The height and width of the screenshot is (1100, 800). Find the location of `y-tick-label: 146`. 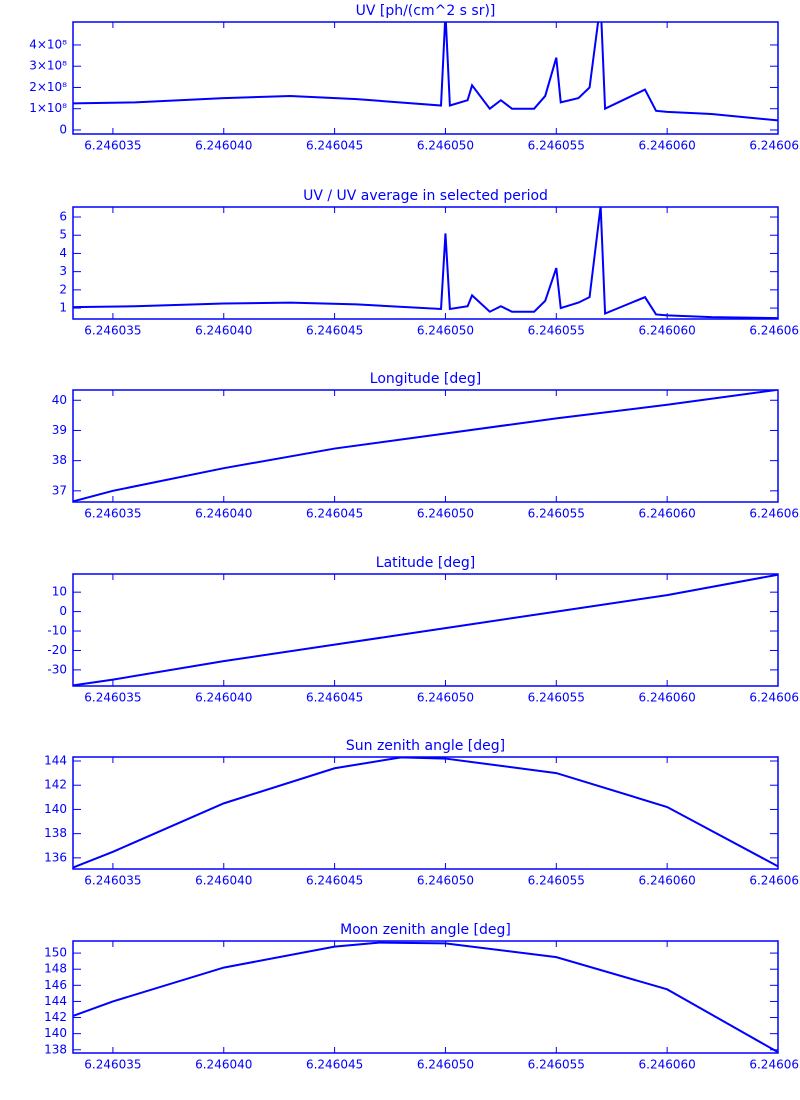

y-tick-label: 146 is located at coordinates (55, 985).